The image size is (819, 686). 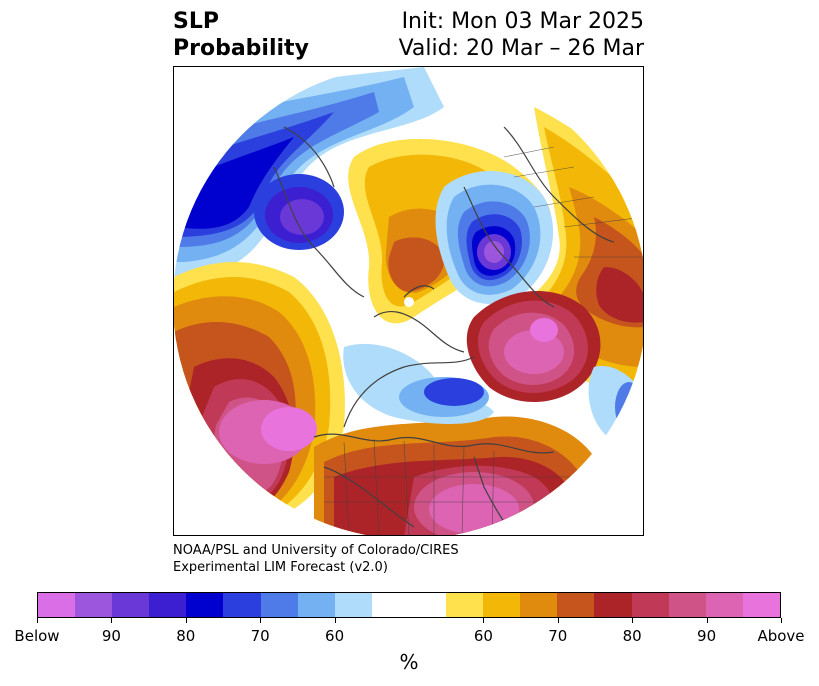 I want to click on title-quantity: Probability, so click(x=241, y=48).